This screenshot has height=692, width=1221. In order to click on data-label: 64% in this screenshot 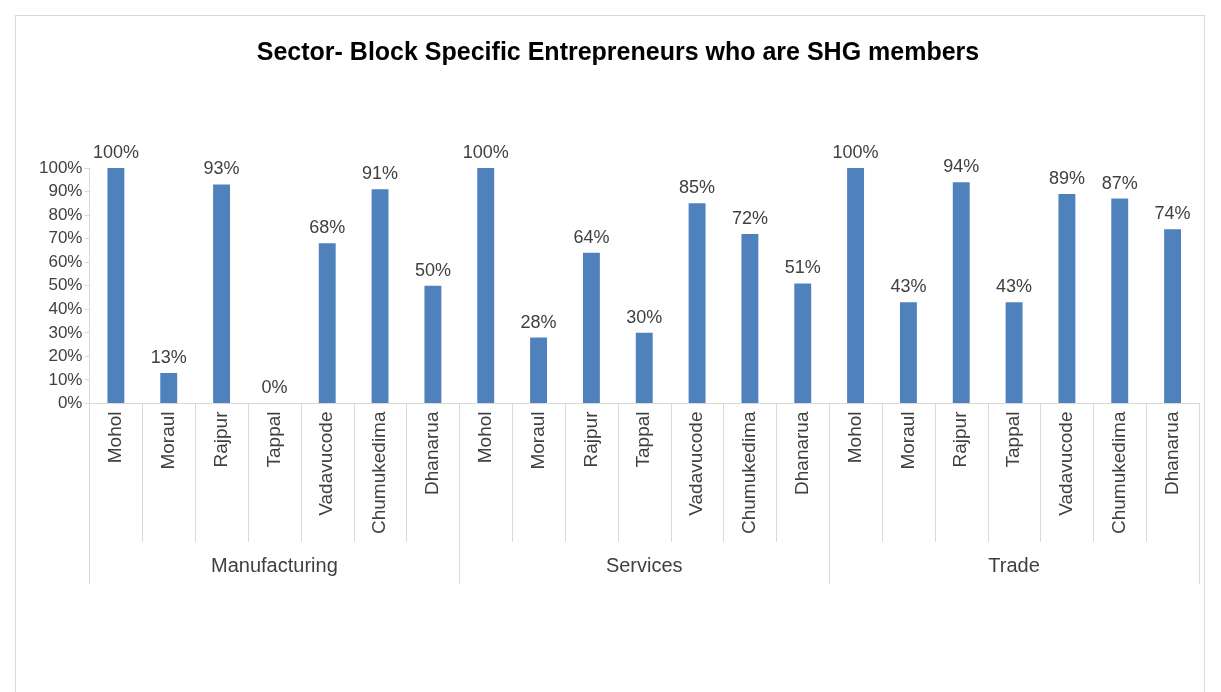, I will do `click(591, 236)`.